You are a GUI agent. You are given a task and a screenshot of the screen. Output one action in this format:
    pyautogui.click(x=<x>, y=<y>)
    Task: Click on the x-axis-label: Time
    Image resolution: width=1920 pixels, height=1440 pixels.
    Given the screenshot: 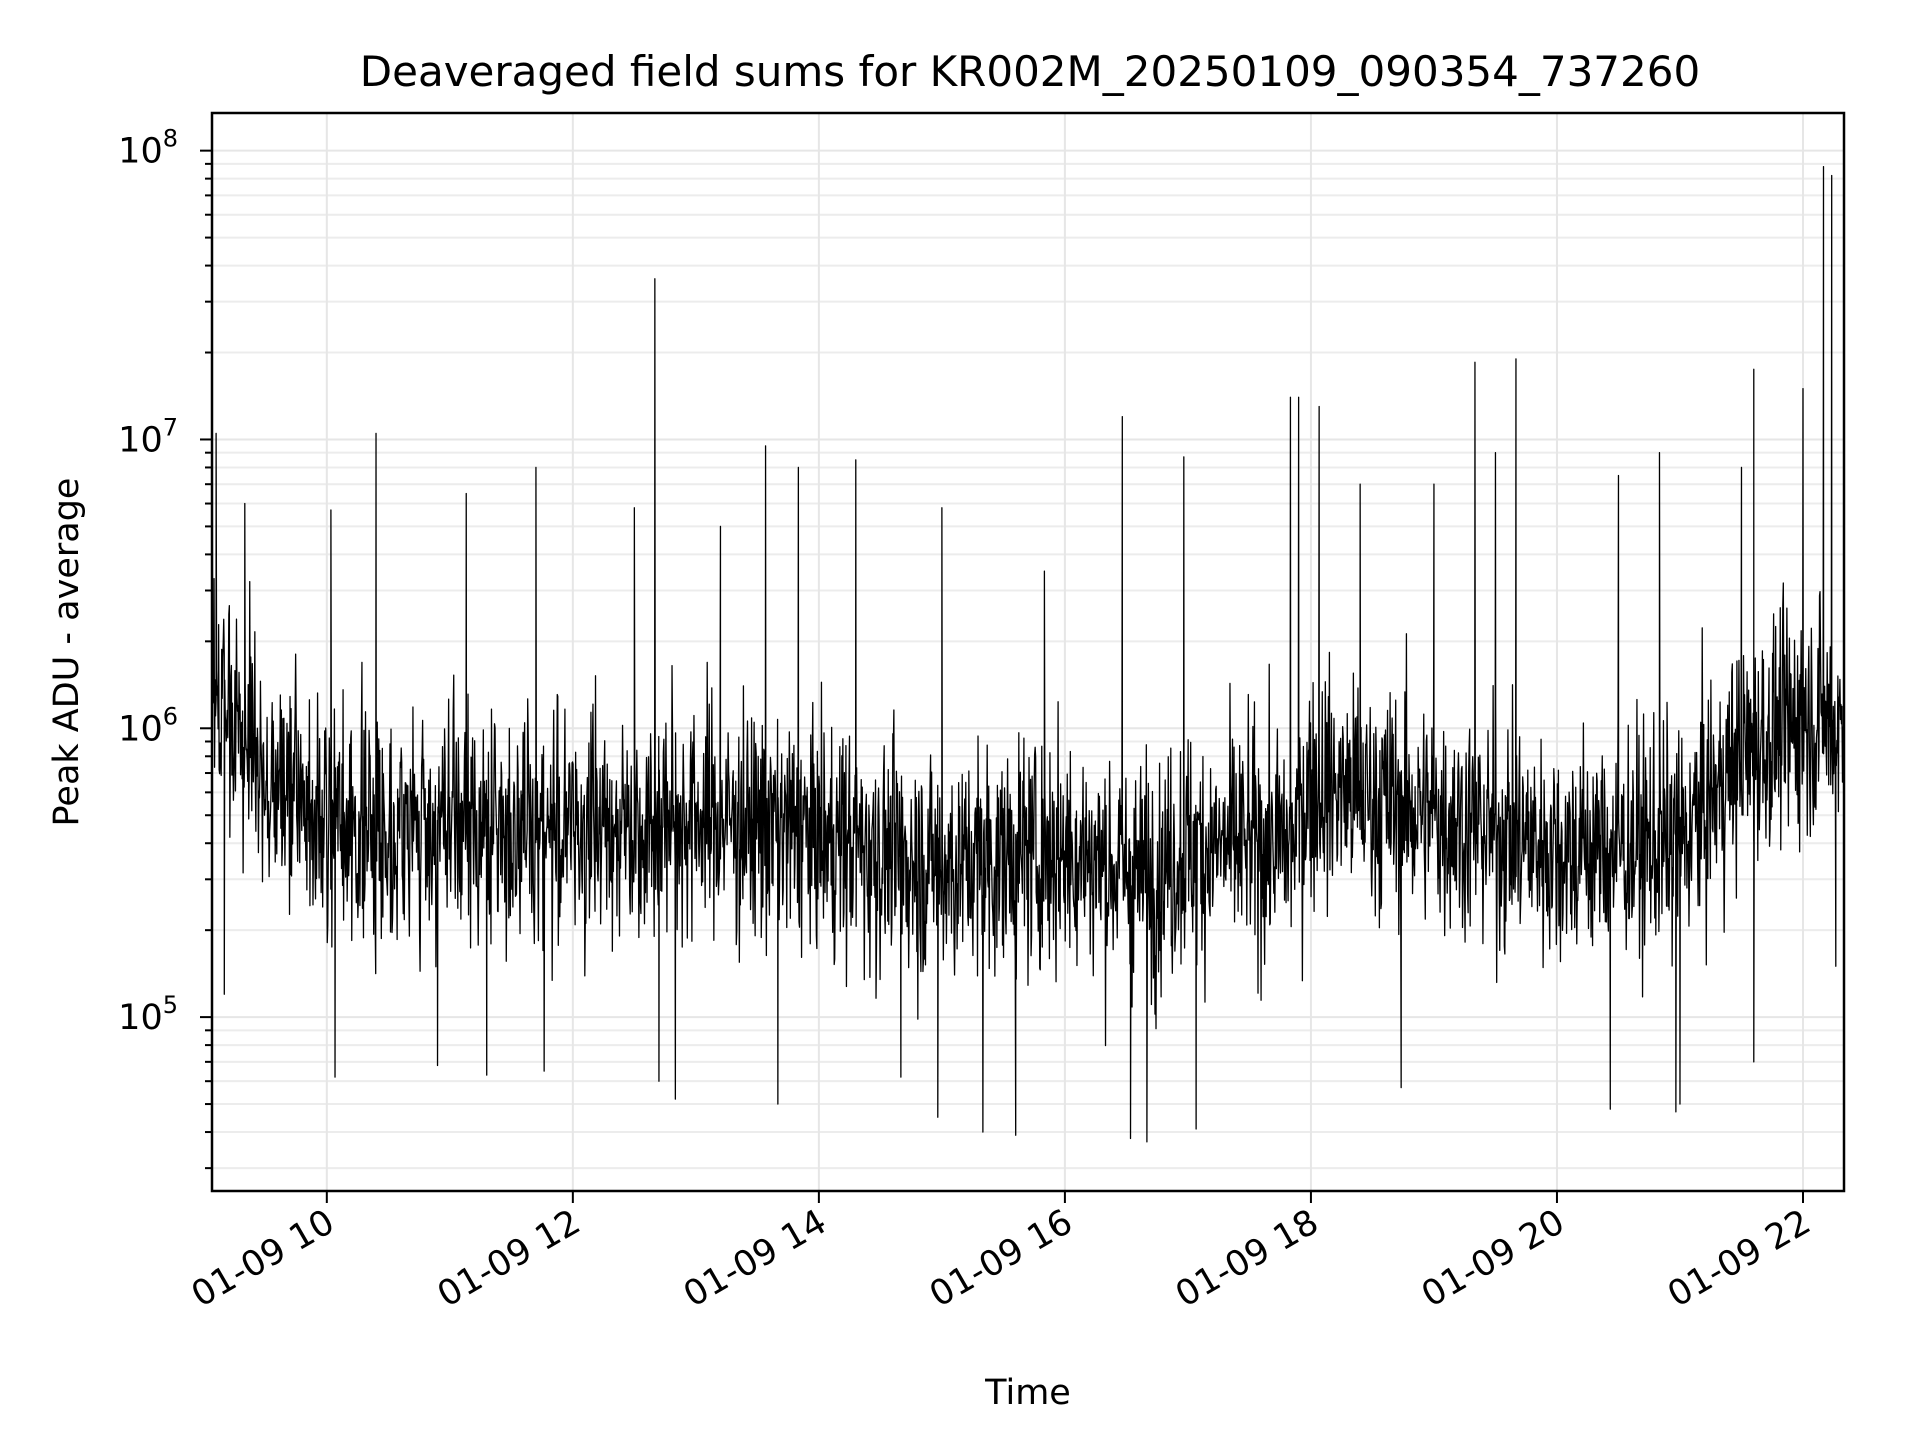 What is the action you would take?
    pyautogui.click(x=1027, y=1393)
    